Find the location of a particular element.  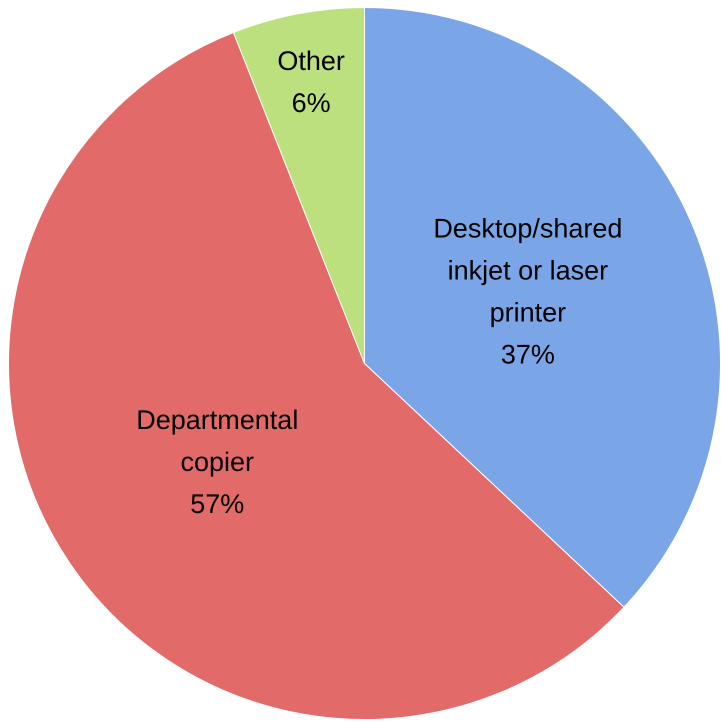

slice-label: Departmental copier is located at coordinates (217, 441).